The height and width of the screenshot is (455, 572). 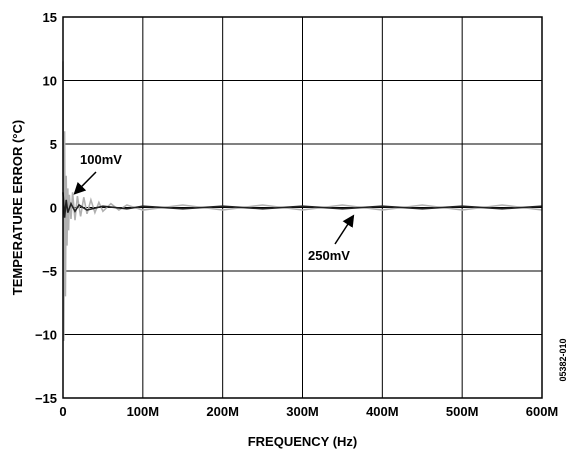 I want to click on x-tick-label: 500M, so click(x=462, y=411).